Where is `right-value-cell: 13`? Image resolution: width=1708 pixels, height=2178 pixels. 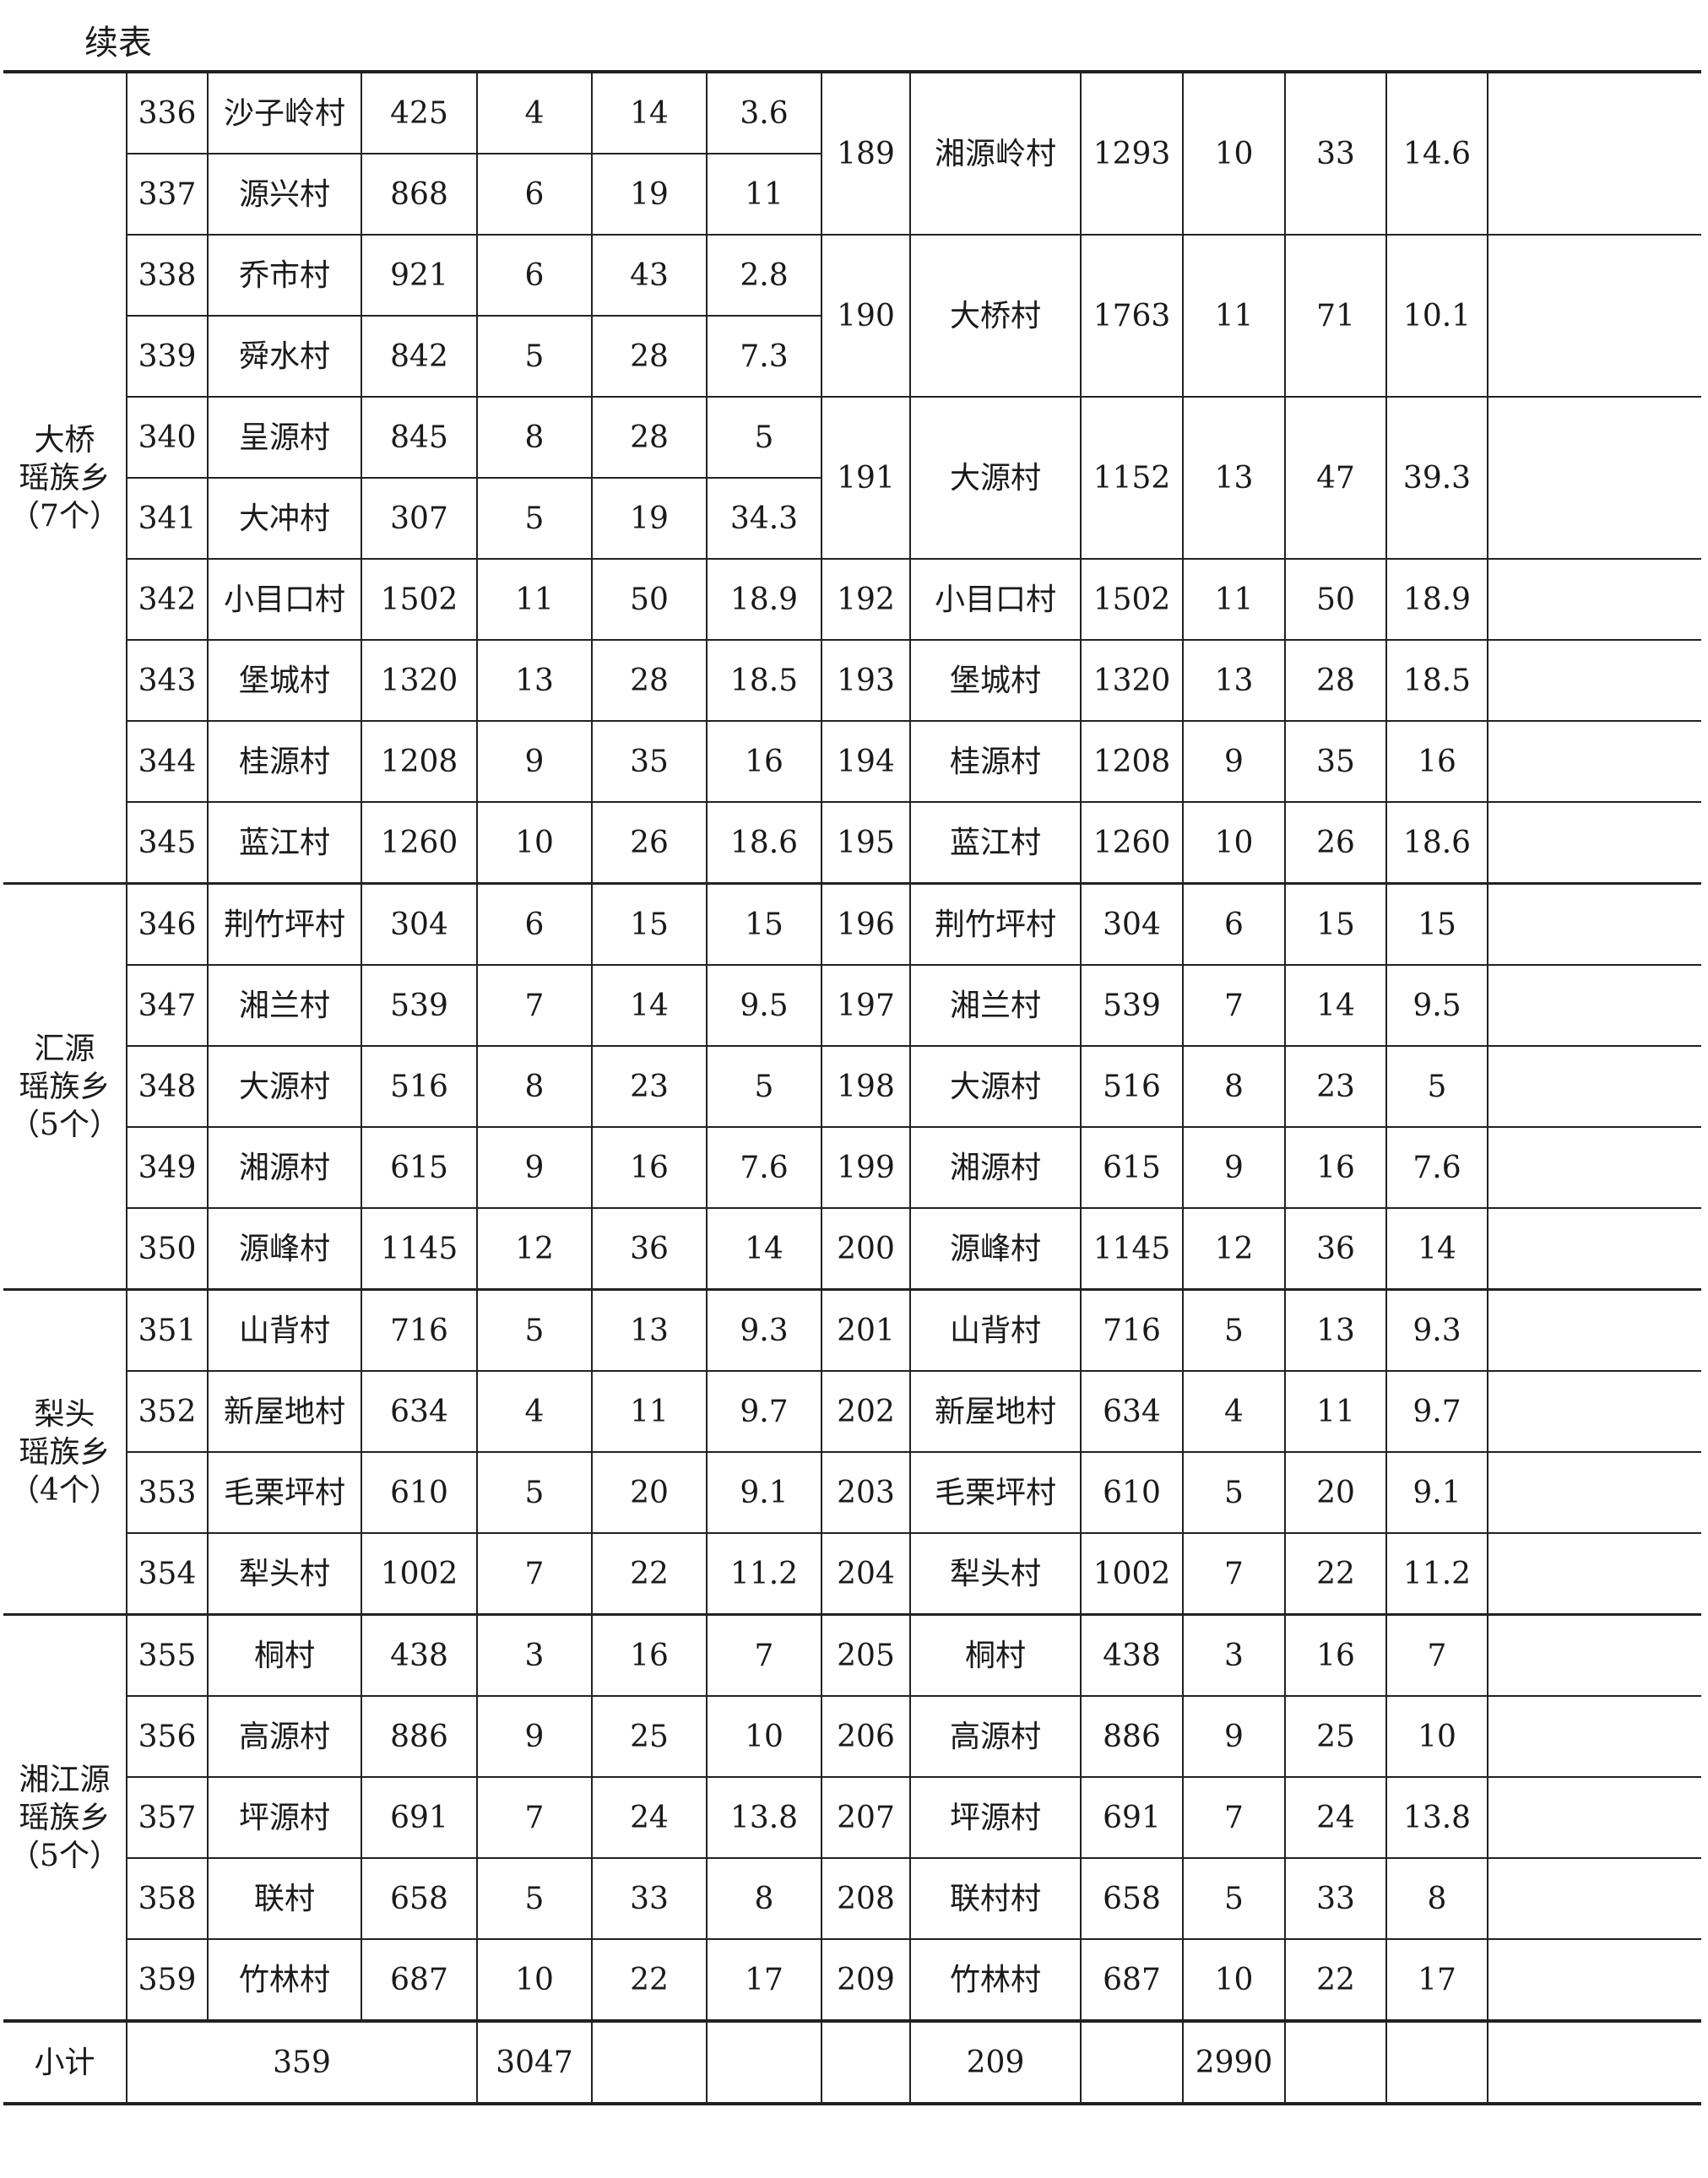 right-value-cell: 13 is located at coordinates (1234, 680).